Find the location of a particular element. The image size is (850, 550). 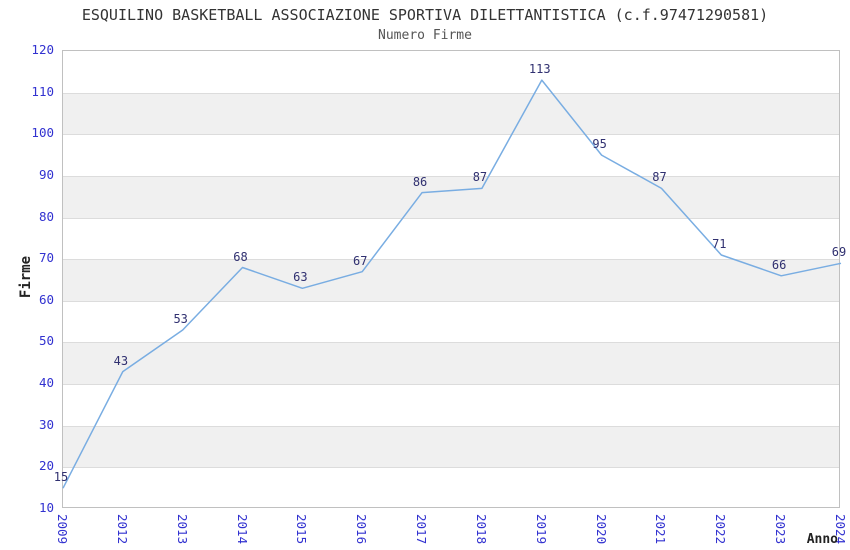

point-value-label: 95 is located at coordinates (599, 144).